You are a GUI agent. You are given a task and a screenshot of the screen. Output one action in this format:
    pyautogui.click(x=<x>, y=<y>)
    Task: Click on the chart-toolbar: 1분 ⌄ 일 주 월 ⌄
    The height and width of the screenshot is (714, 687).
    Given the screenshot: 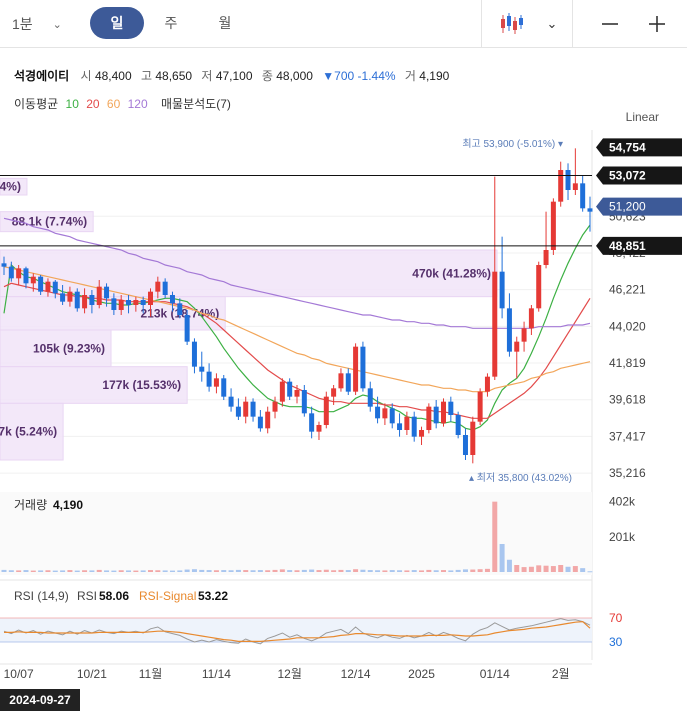 What is the action you would take?
    pyautogui.click(x=343, y=24)
    